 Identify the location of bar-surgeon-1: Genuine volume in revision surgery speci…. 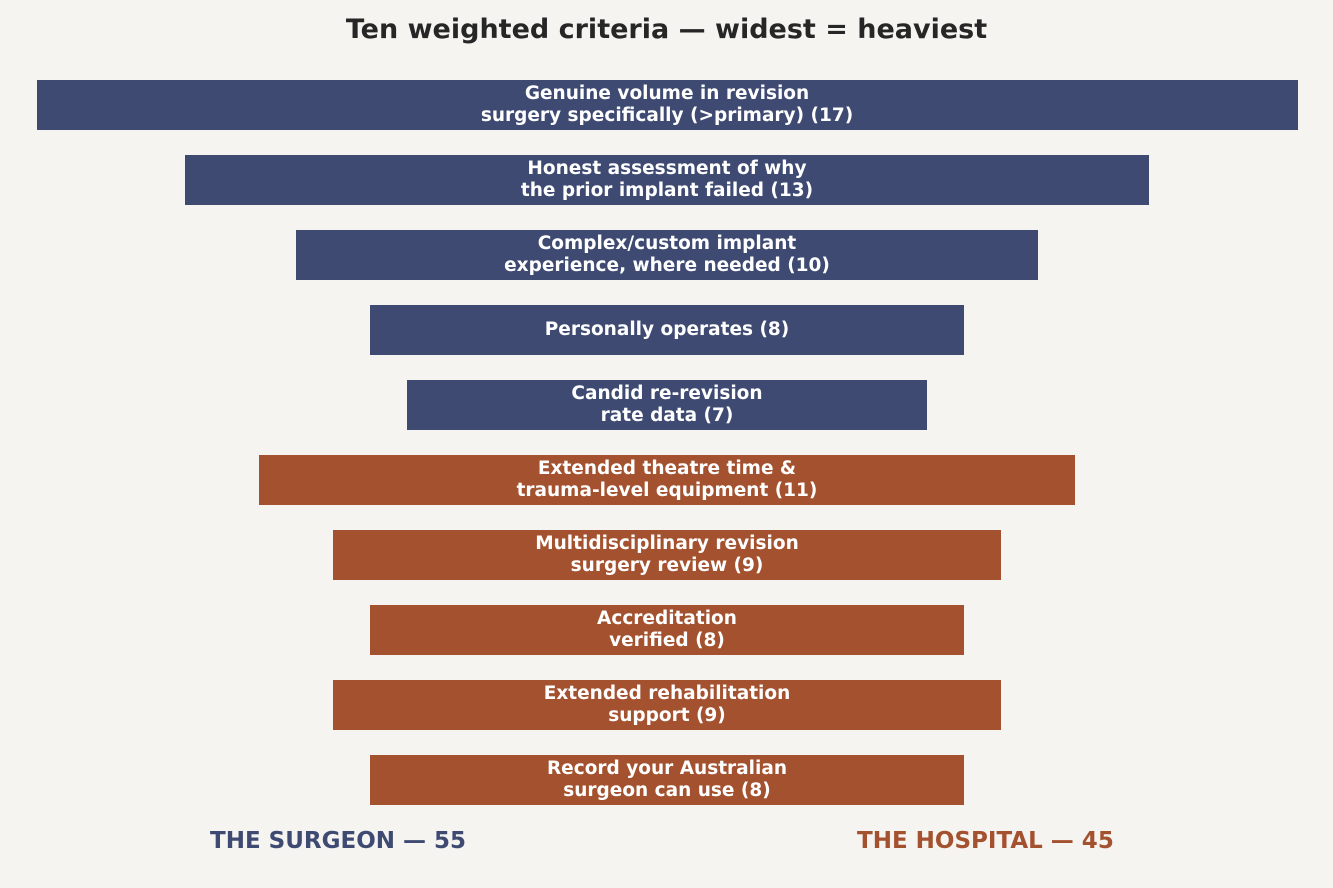
(667, 105).